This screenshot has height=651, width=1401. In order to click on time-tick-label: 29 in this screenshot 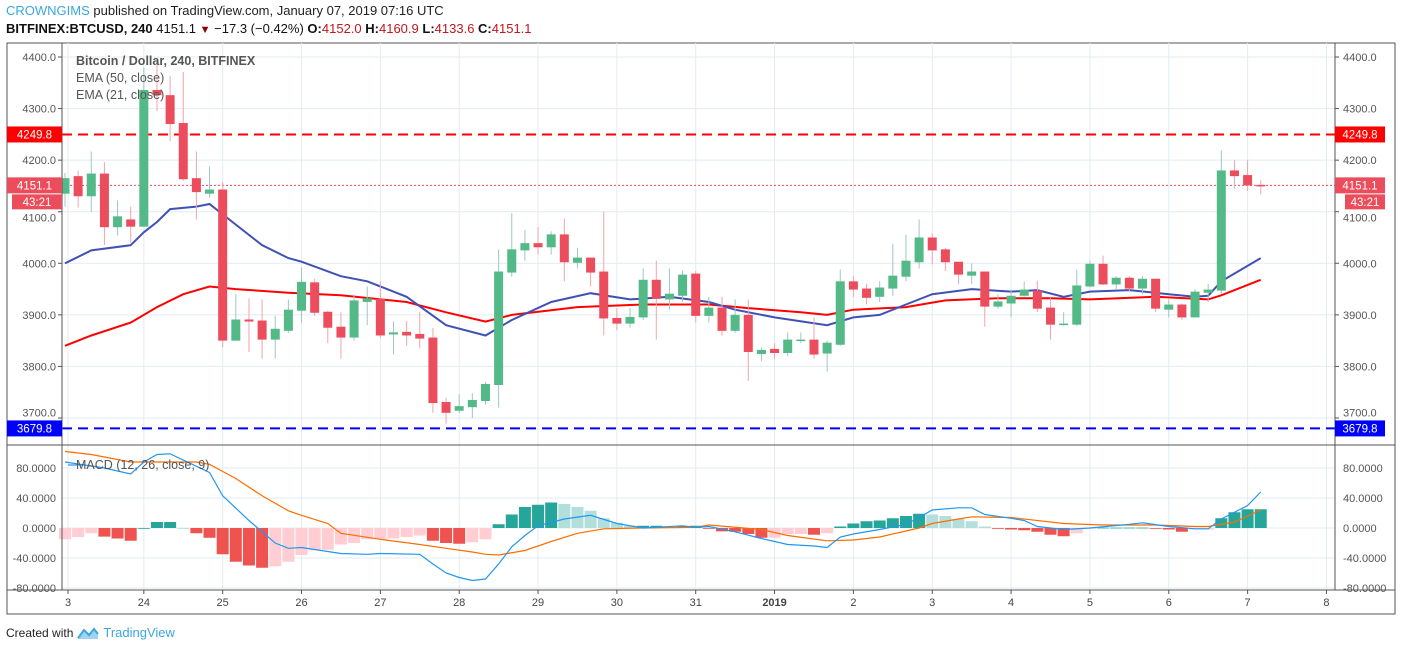, I will do `click(538, 603)`.